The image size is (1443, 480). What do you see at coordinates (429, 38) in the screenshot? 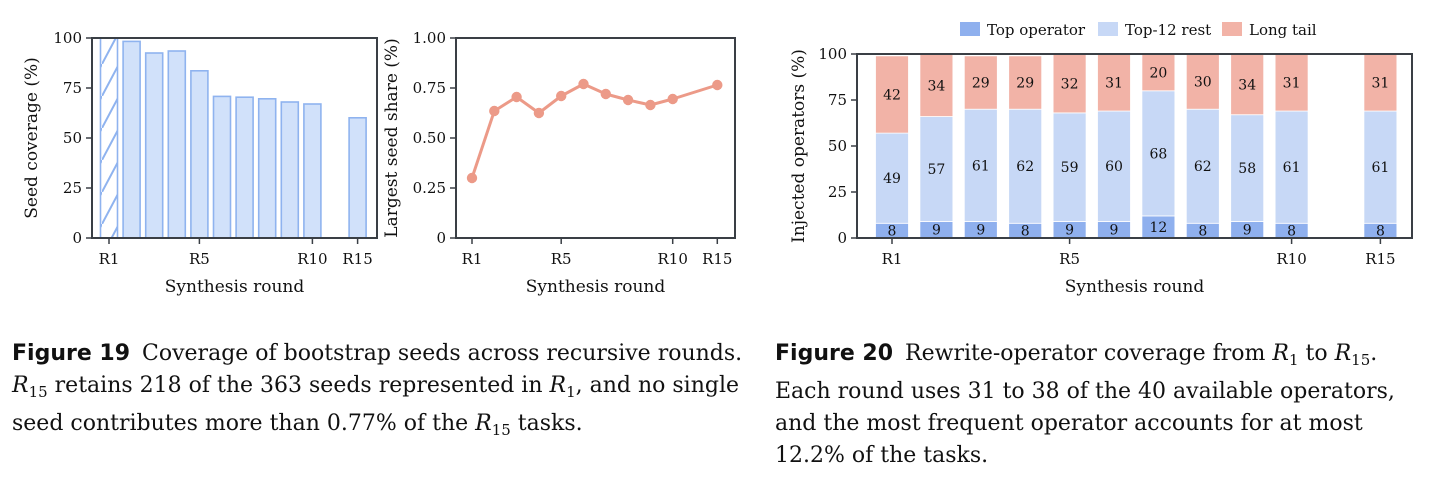
I see `chart-b-ytick-label: 1.00` at bounding box center [429, 38].